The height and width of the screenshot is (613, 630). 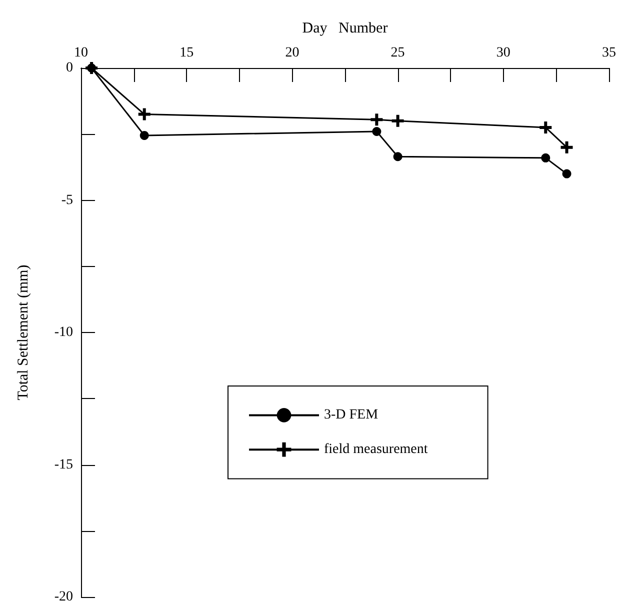 What do you see at coordinates (63, 597) in the screenshot?
I see `y-tick-label: -20` at bounding box center [63, 597].